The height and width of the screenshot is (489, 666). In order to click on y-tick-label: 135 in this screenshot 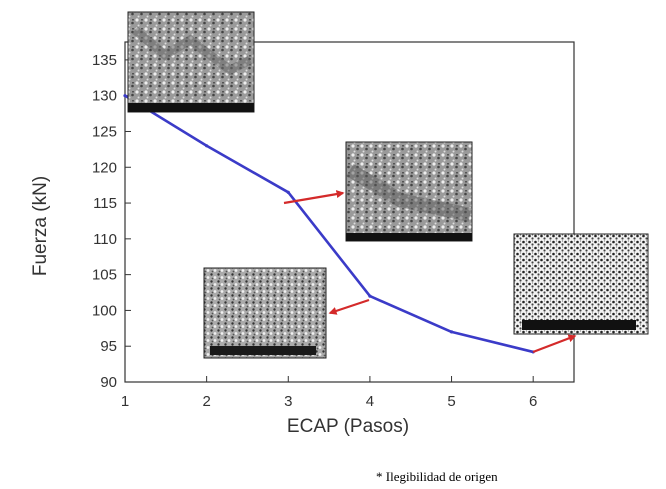, I will do `click(104, 60)`.